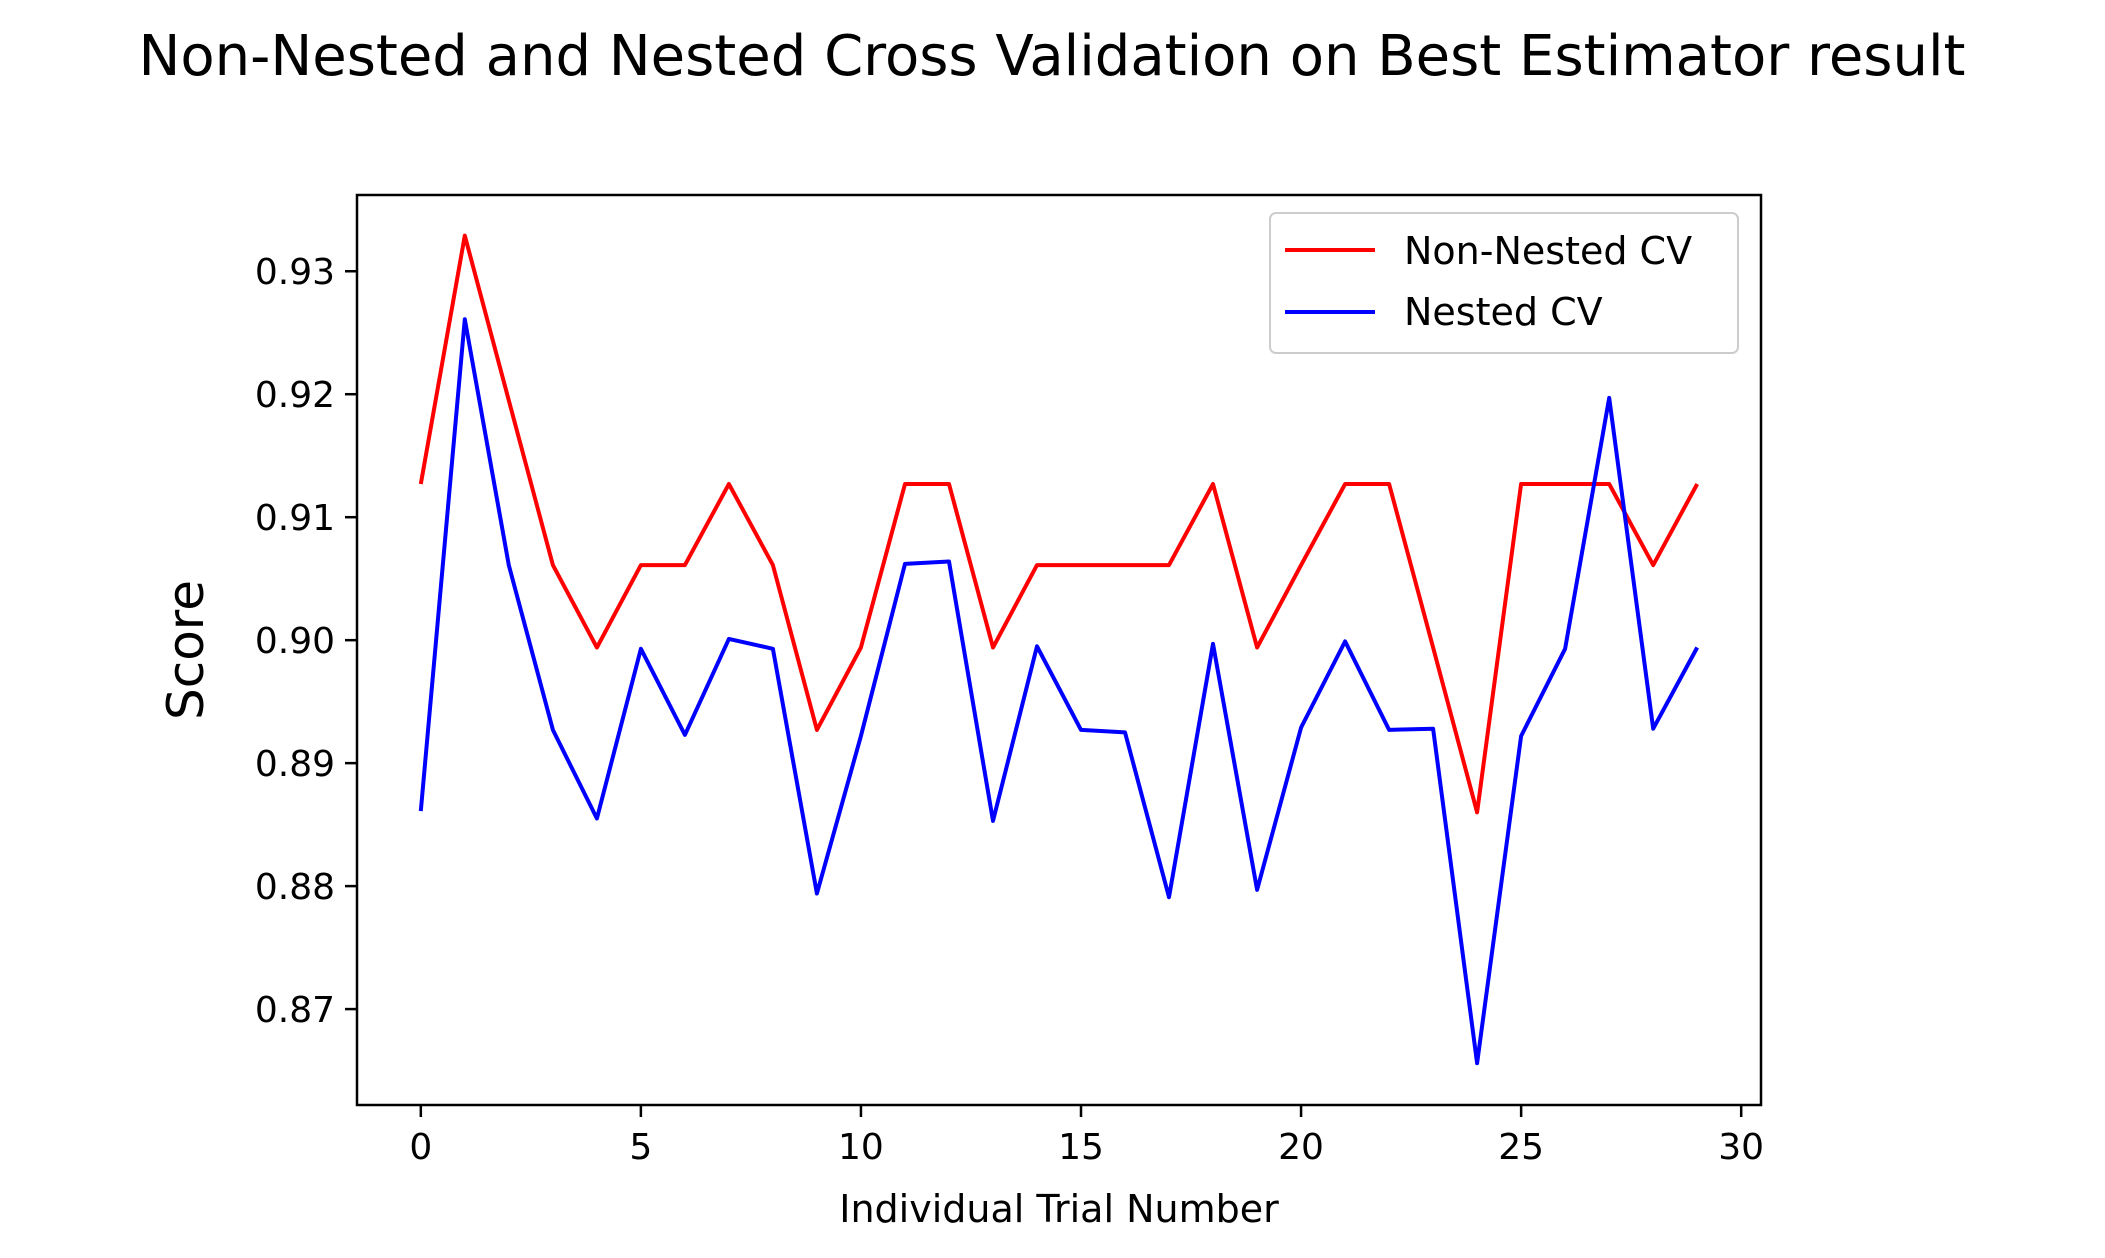  Describe the element at coordinates (186, 650) in the screenshot. I see `y-axis-label: Score` at that location.